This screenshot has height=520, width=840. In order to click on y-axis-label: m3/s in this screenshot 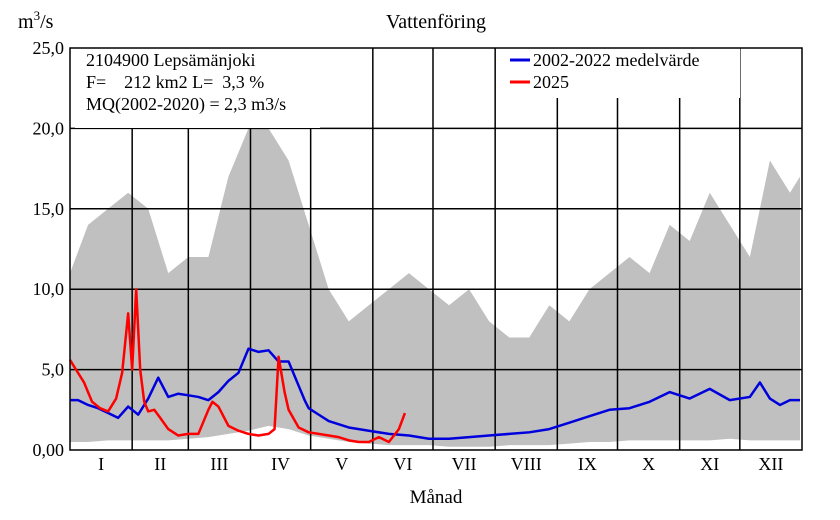, I will do `click(36, 20)`.